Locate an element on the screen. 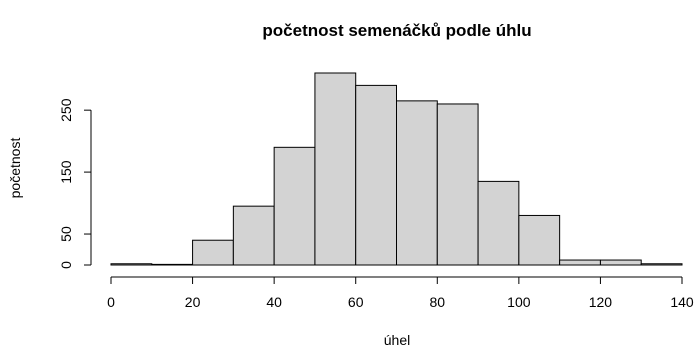 The image size is (698, 352). x-tick-label: 100 is located at coordinates (519, 302).